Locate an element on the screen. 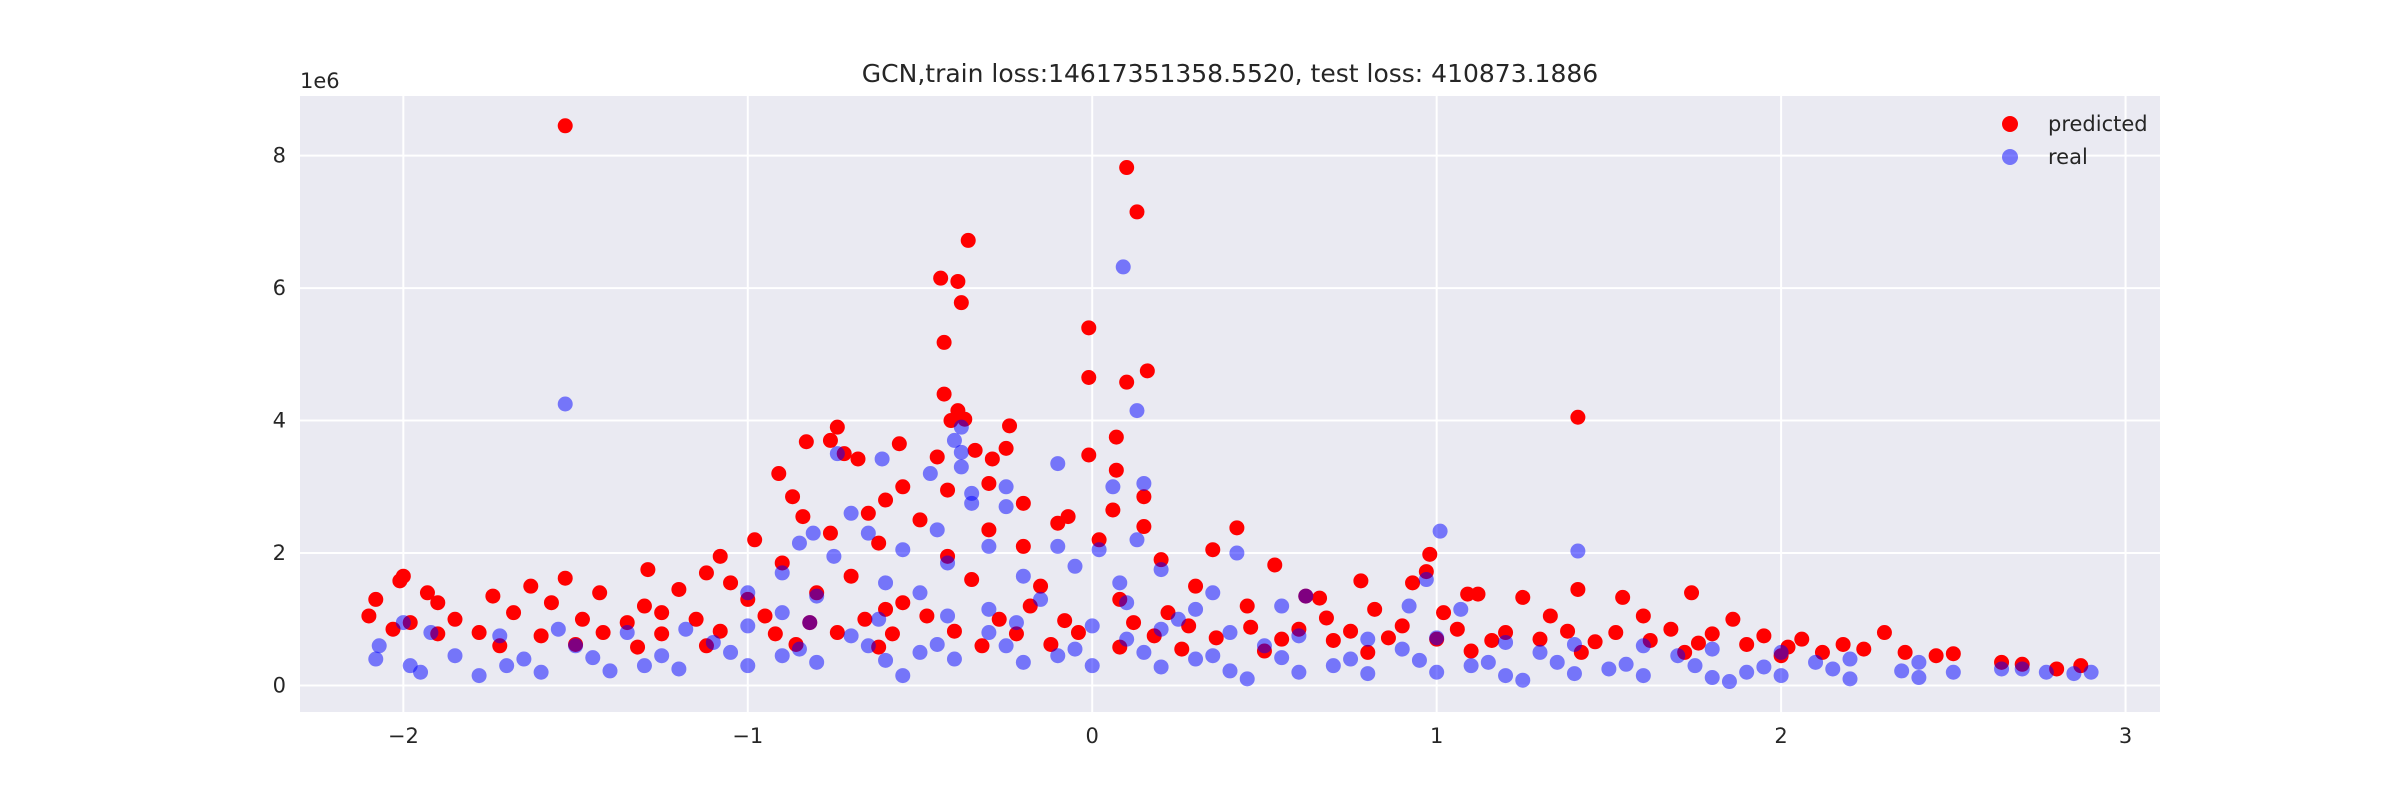  x-tick-label: 1 is located at coordinates (1436, 736).